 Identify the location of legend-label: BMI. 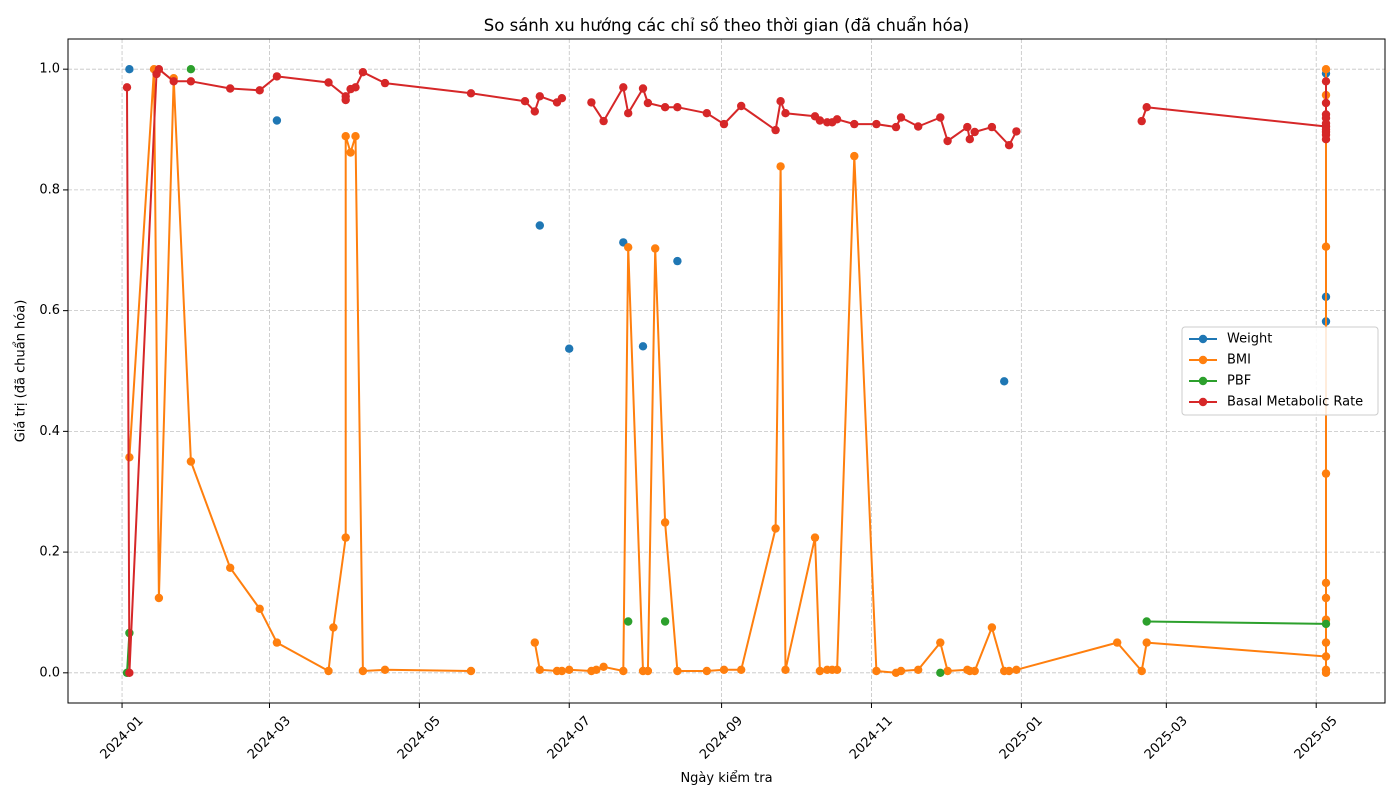
(1239, 360).